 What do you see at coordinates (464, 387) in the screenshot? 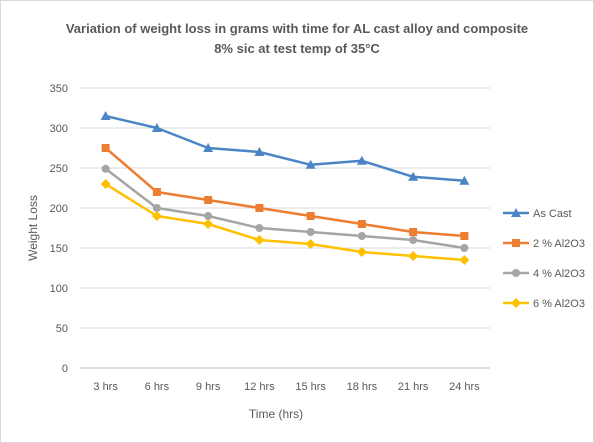
I see `x-tick-label: 24 hrs` at bounding box center [464, 387].